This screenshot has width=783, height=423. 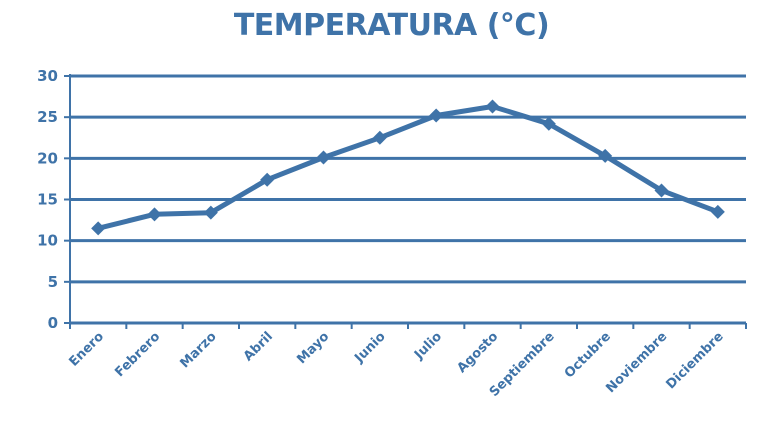 I want to click on y-tick-label: 0, so click(x=53, y=323).